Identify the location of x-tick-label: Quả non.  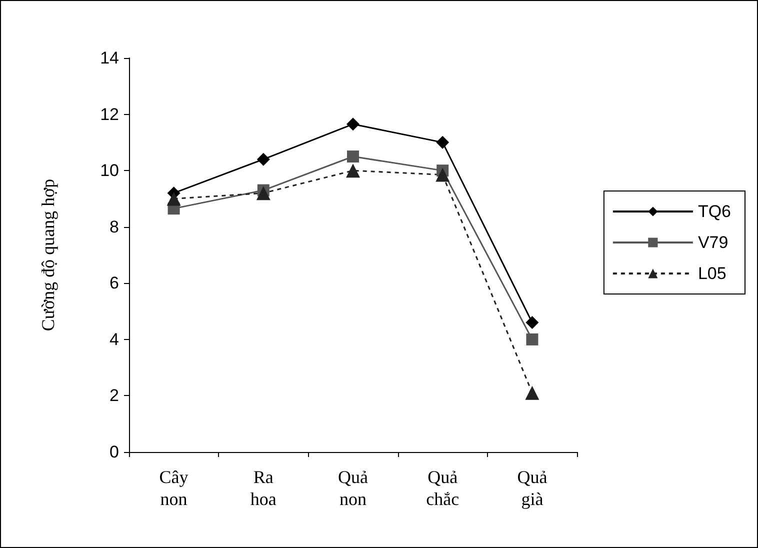
(353, 488).